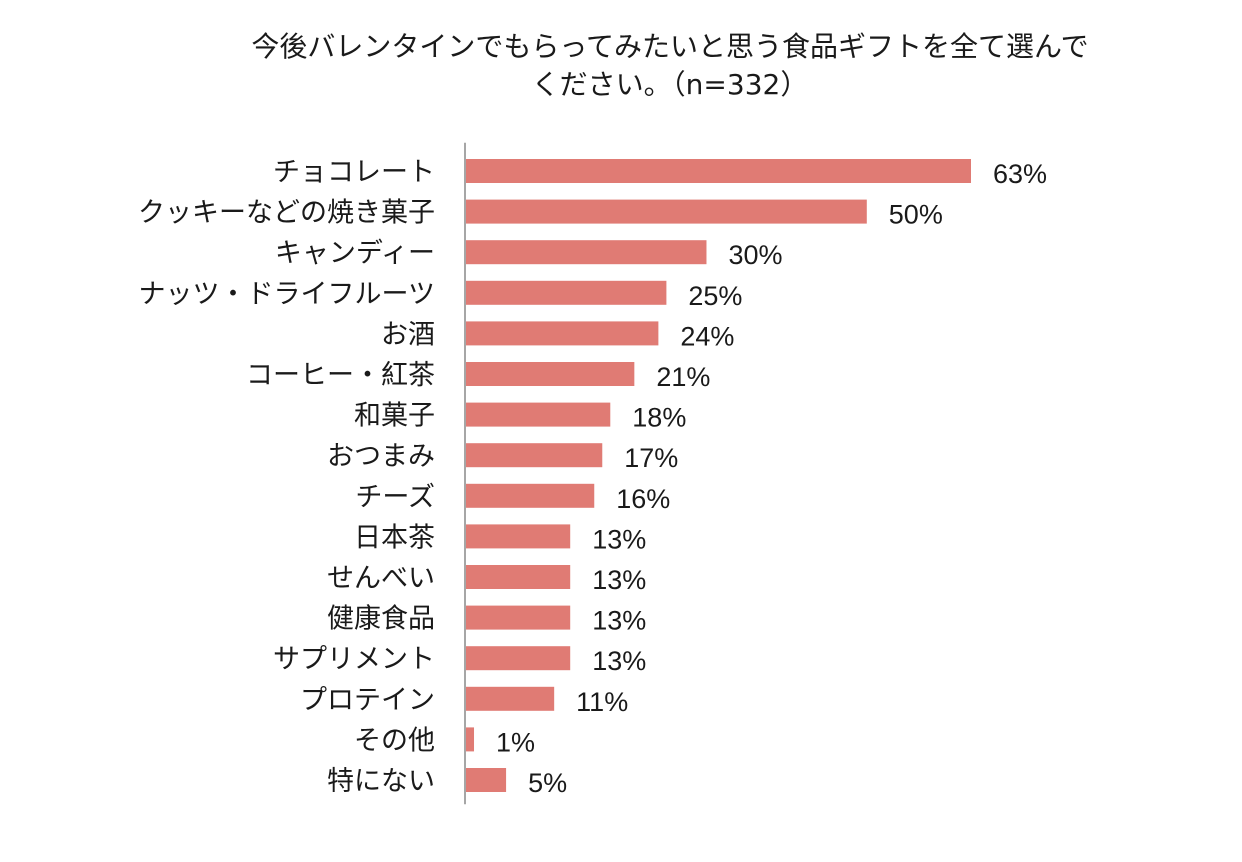 This screenshot has height=862, width=1242. I want to click on category-label-15: その他, so click(394, 740).